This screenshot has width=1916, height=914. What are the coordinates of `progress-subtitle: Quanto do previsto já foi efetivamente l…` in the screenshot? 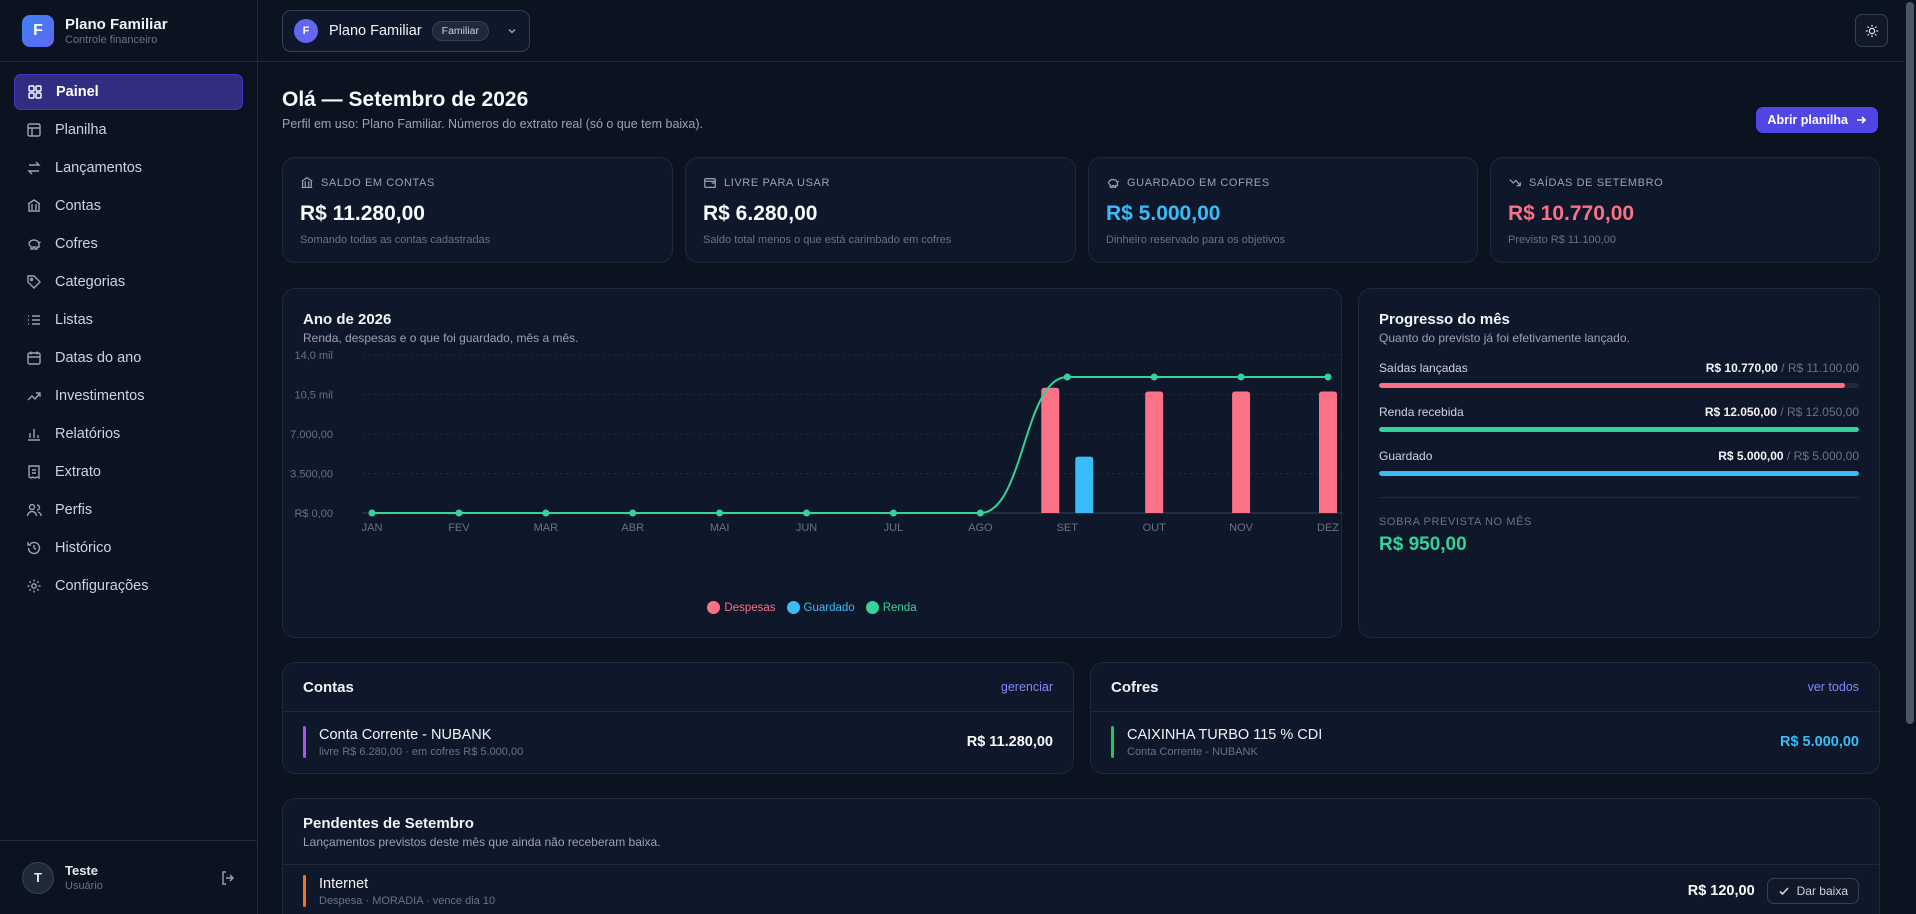 It's located at (1504, 338).